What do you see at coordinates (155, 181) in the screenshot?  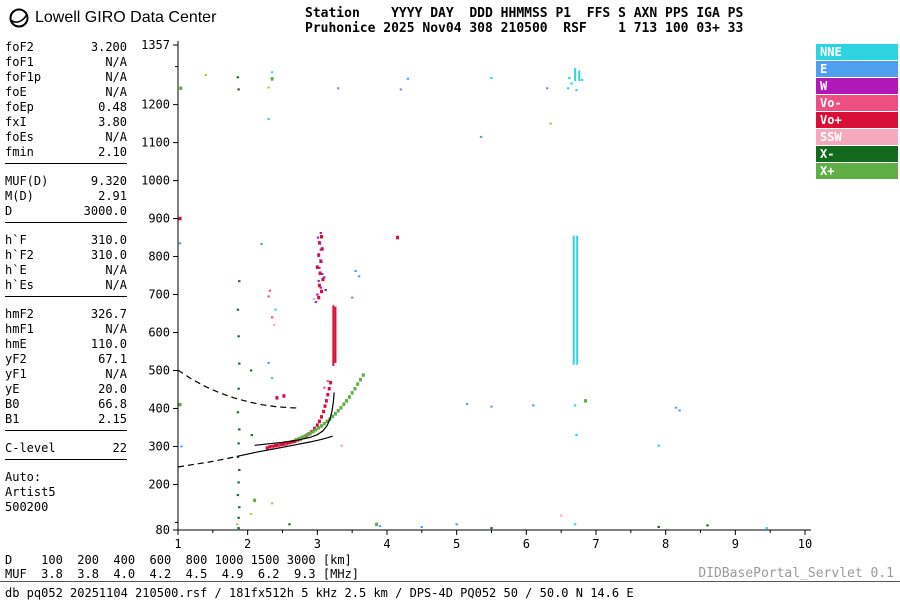 I see `y-tick-label: 1000` at bounding box center [155, 181].